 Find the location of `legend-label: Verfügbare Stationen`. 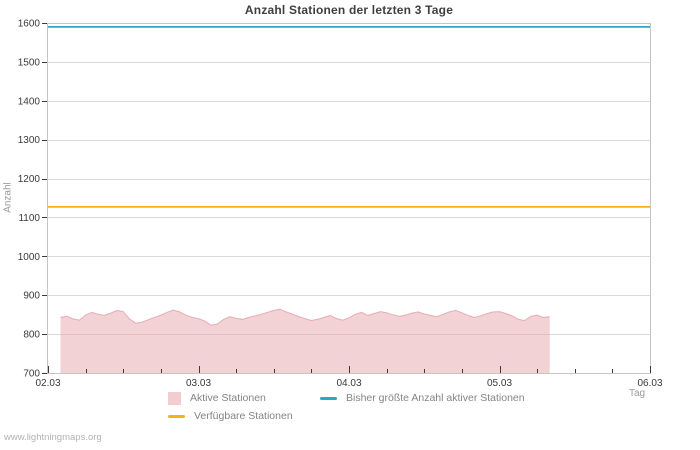

legend-label: Verfügbare Stationen is located at coordinates (243, 416).